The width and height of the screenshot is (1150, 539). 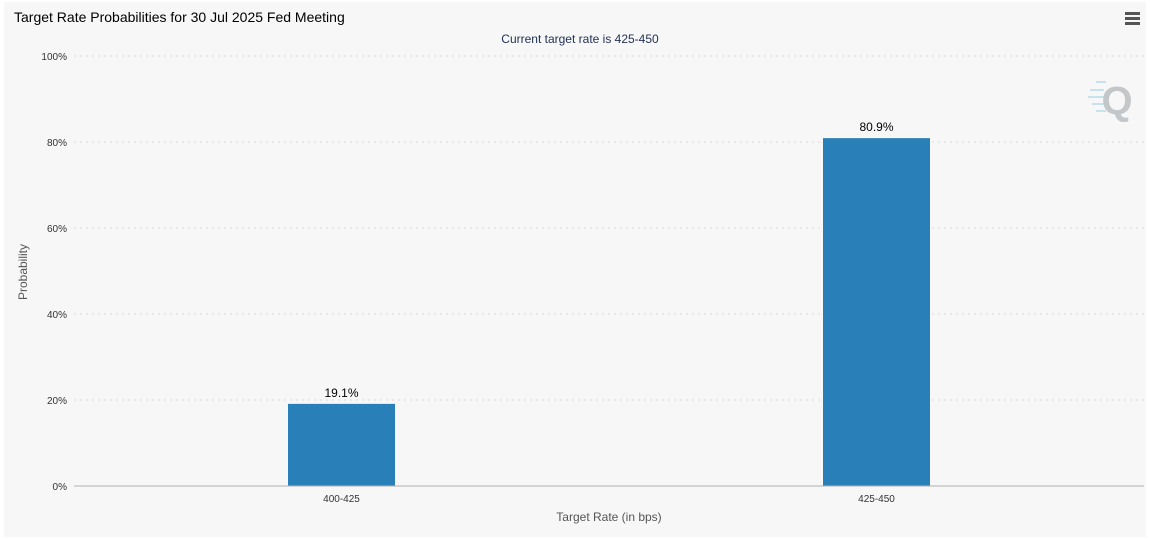 What do you see at coordinates (341, 499) in the screenshot?
I see `x-tick-label: 400-425` at bounding box center [341, 499].